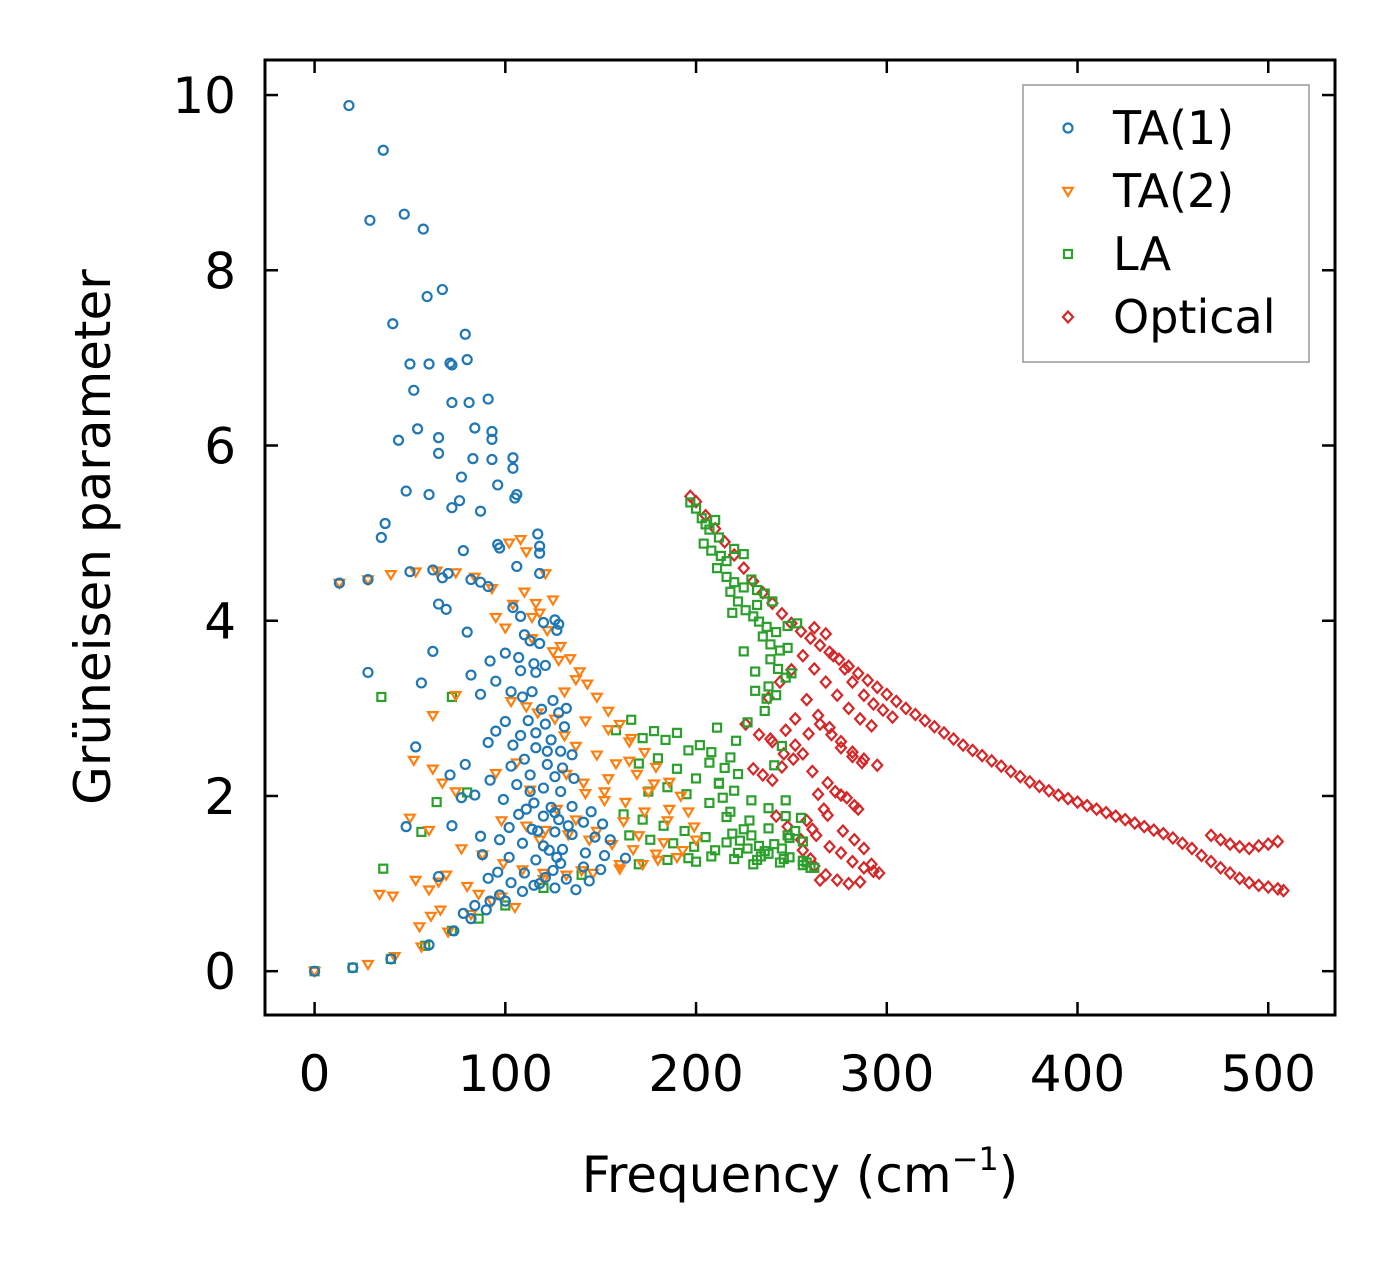  I want to click on legend-label-optical: Optical, so click(1194, 317).